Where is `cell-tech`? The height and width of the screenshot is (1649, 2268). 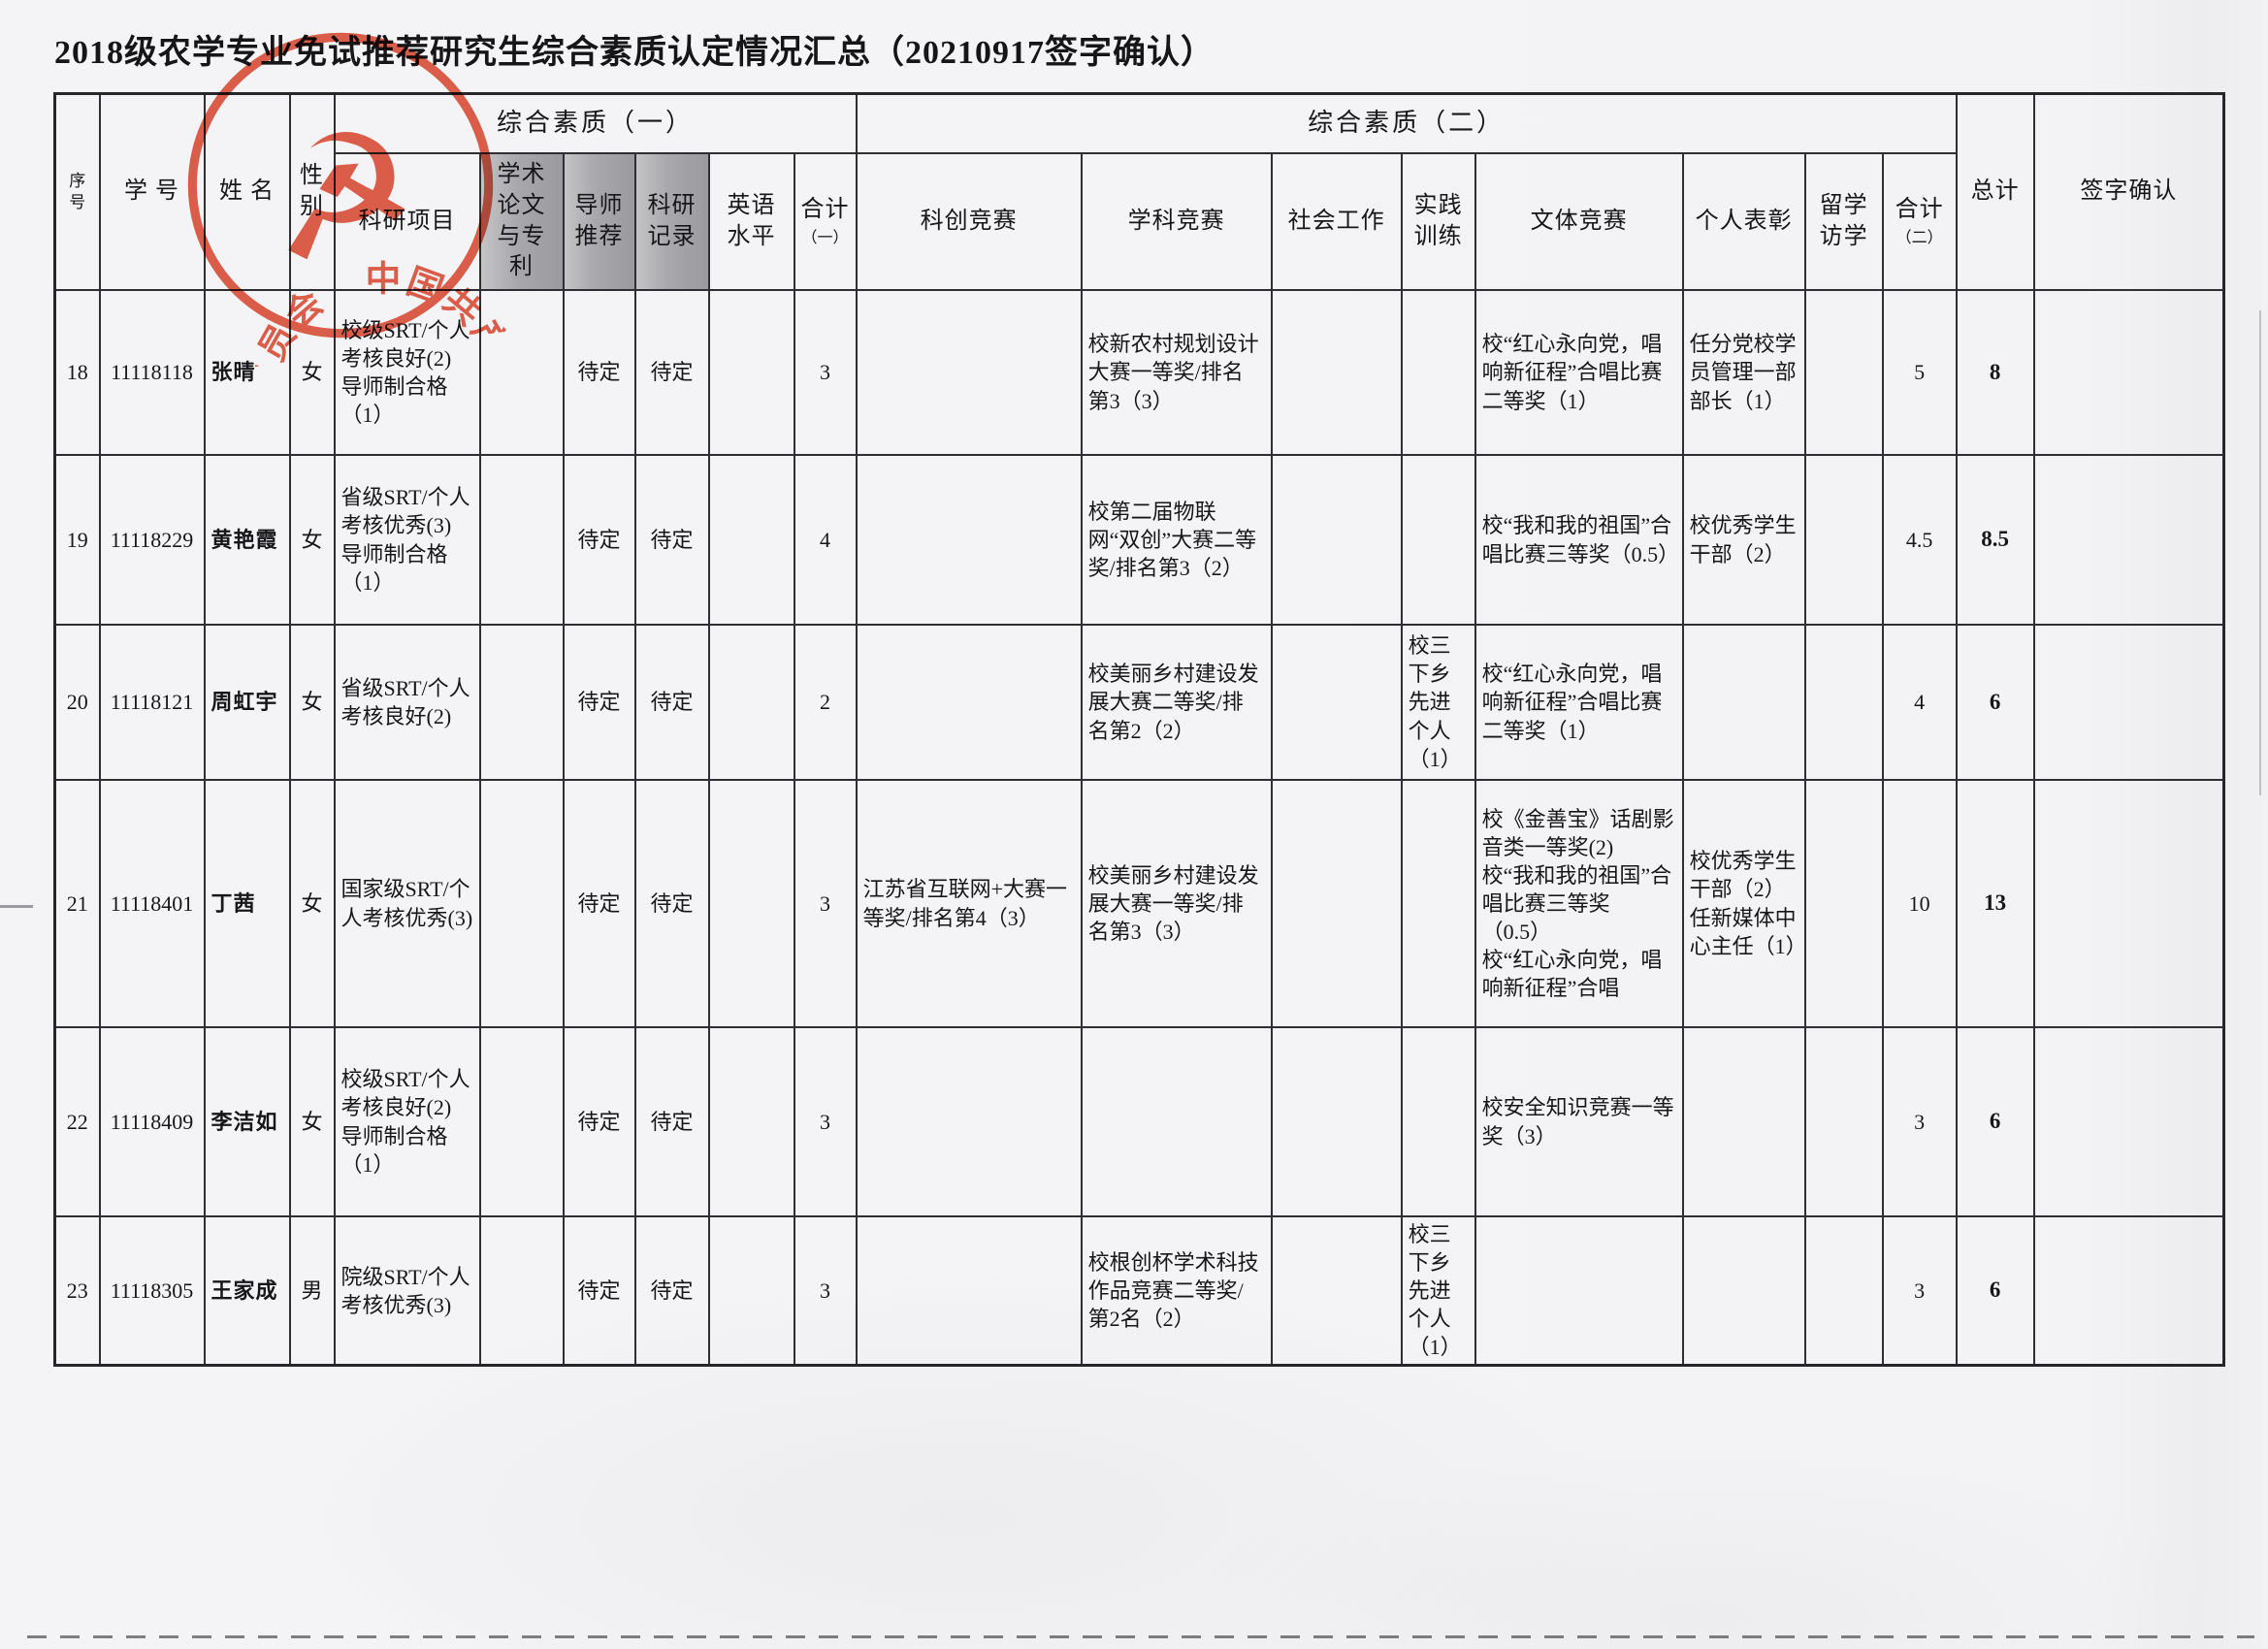 cell-tech is located at coordinates (969, 702).